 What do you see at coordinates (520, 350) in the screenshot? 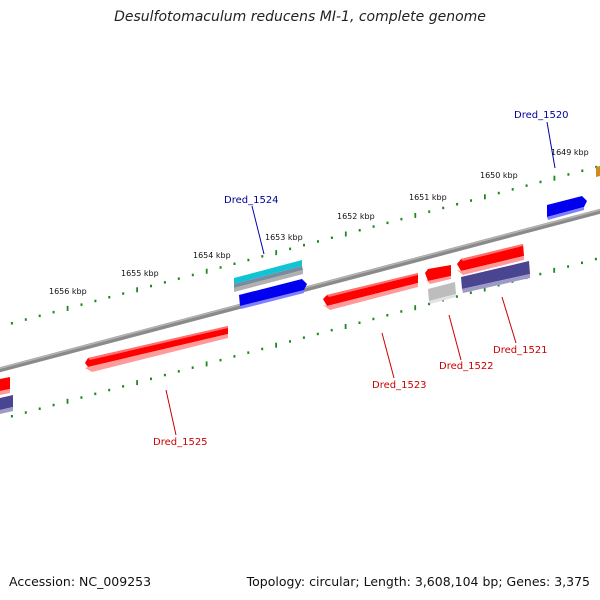
I see `gene-label-dred-1521: Dred_1521` at bounding box center [520, 350].